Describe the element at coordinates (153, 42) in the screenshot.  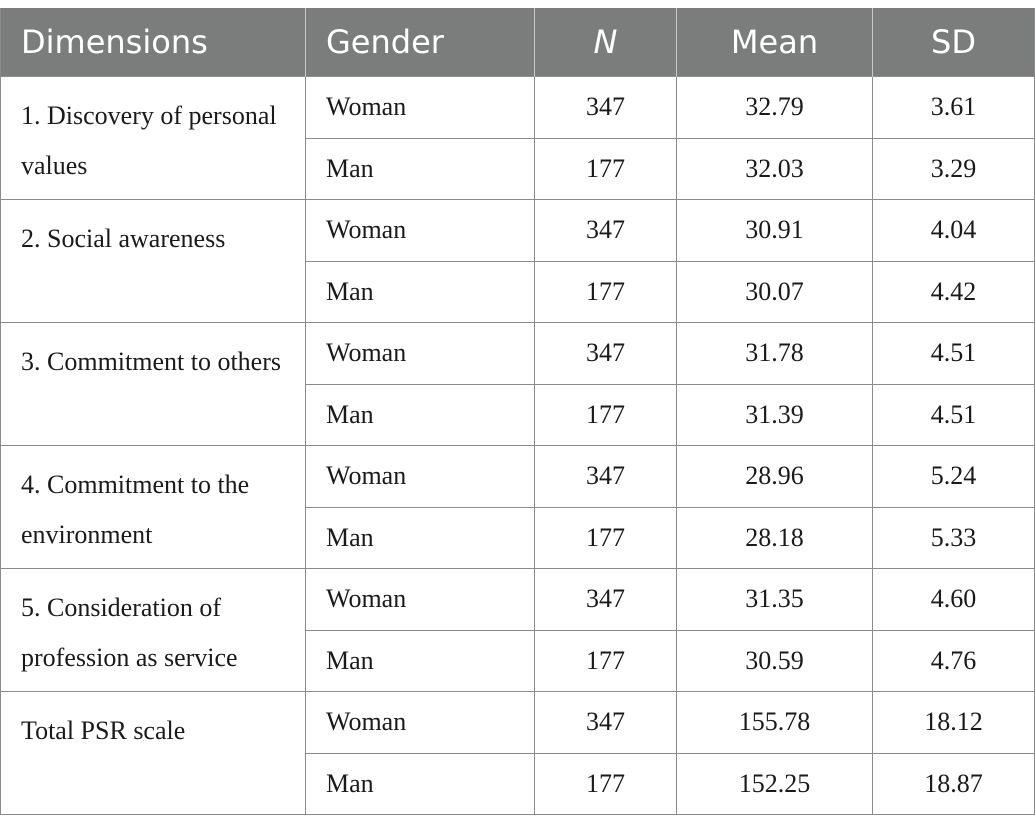
I see `header-dimensions: Dimensions` at that location.